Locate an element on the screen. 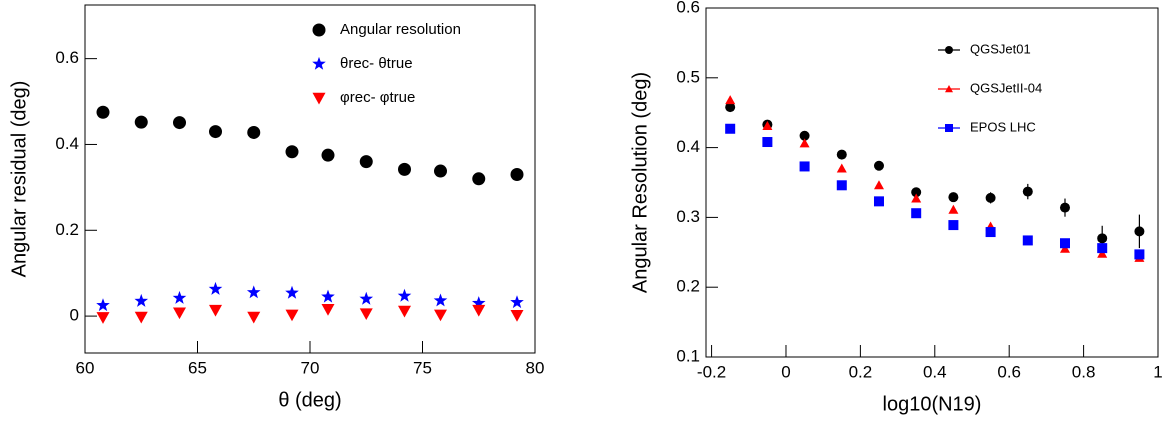 Image resolution: width=1171 pixels, height=423 pixels. y-axis-label: Angular residual (deg) is located at coordinates (19, 179).